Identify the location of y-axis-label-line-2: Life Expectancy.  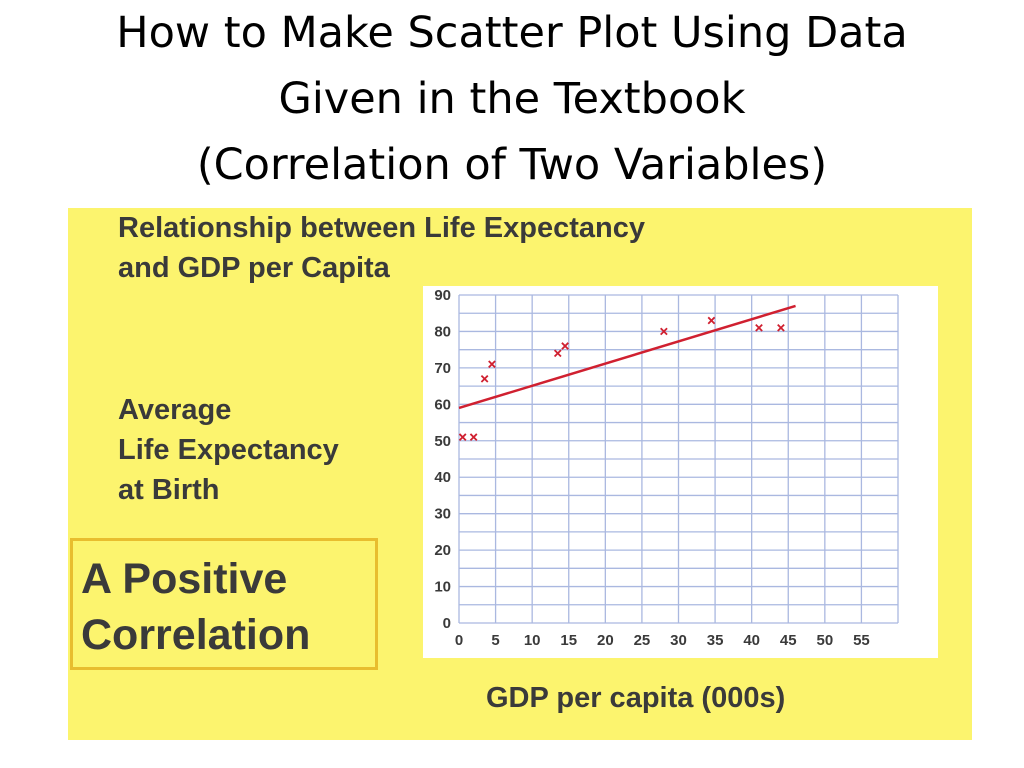
(228, 450).